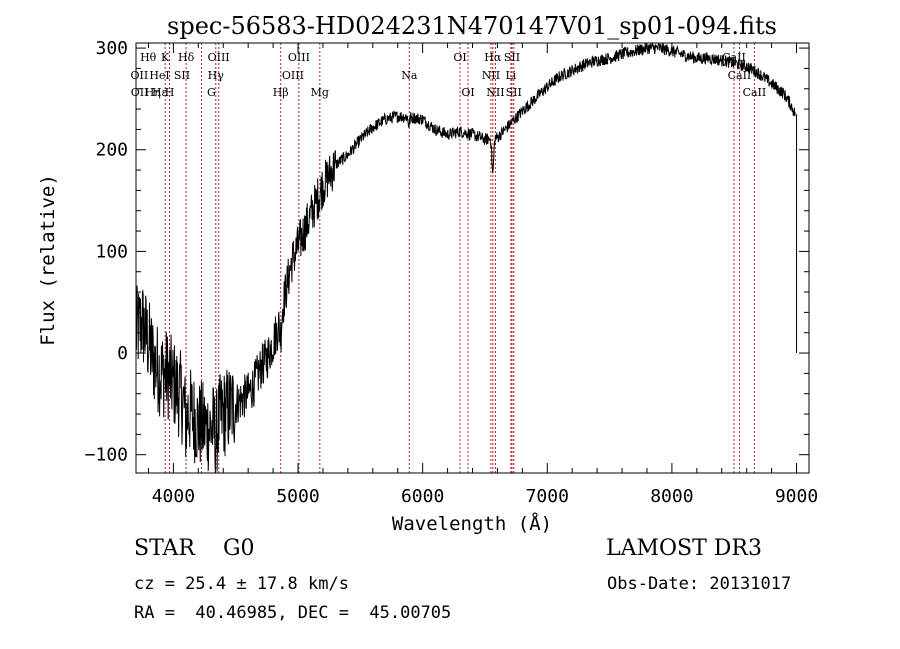 This screenshot has height=649, width=900. I want to click on x-tick-label: 8000, so click(671, 496).